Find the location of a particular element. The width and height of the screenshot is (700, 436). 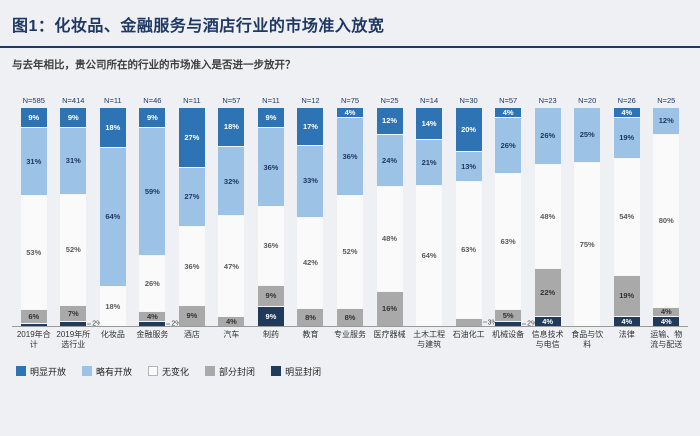

bar-column: N=12 17% 33% 42% 8% is located at coordinates (311, 211).